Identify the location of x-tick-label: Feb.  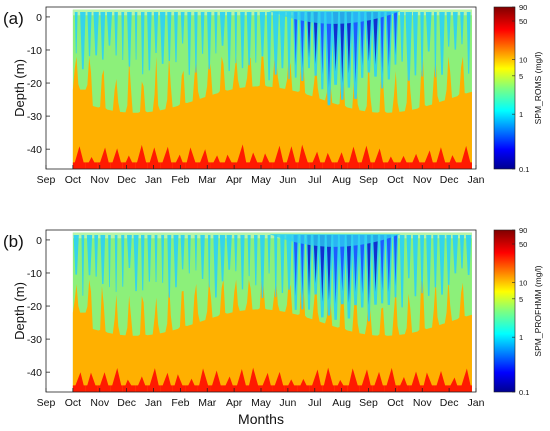
(180, 180).